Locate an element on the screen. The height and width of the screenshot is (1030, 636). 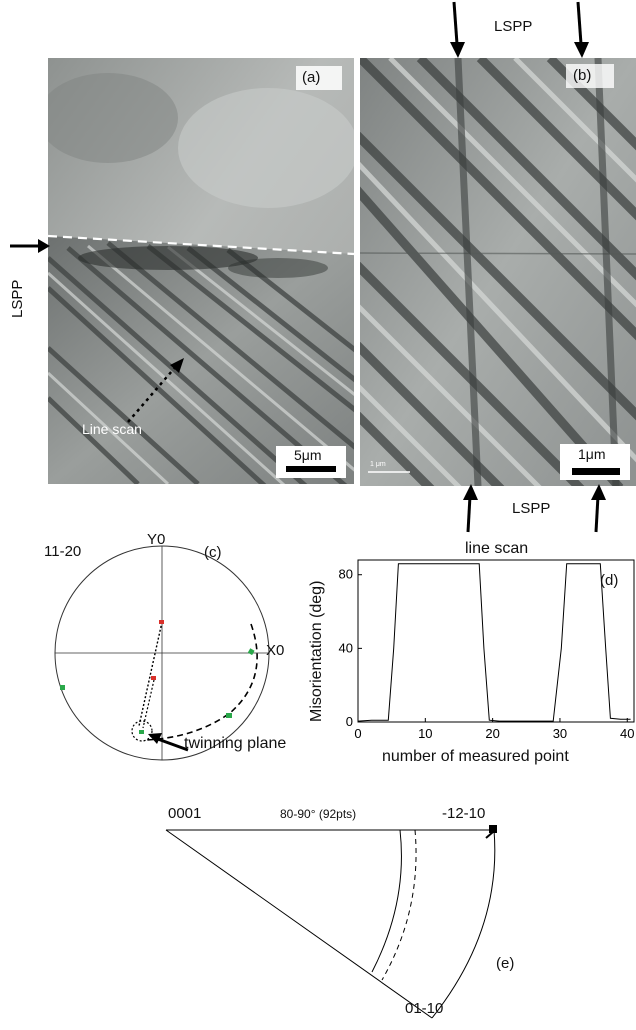
x-tick-label-0: 0 is located at coordinates (357, 733).